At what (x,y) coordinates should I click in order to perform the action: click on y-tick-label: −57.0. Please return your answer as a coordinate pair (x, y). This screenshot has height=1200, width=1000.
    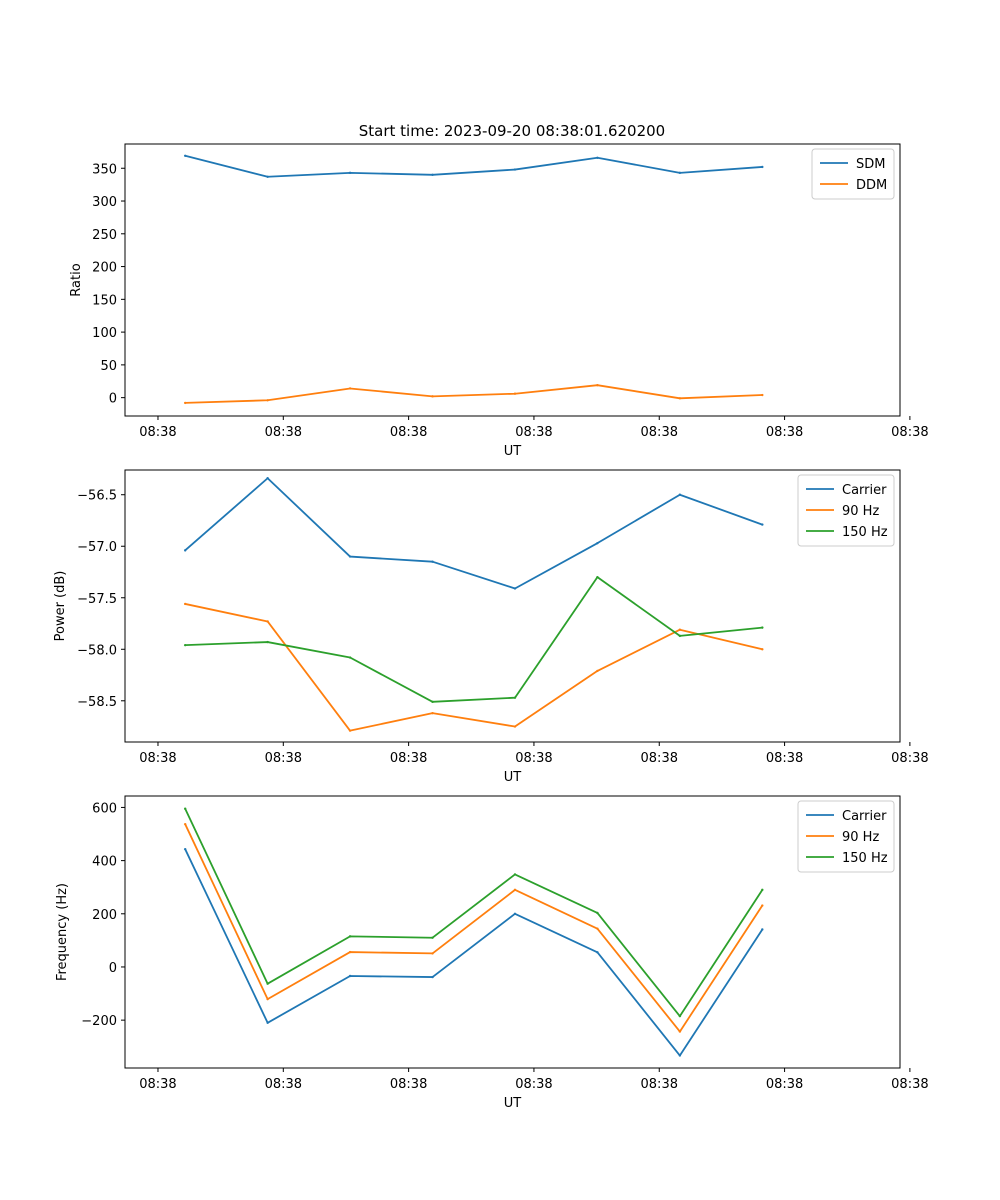
    Looking at the image, I should click on (97, 547).